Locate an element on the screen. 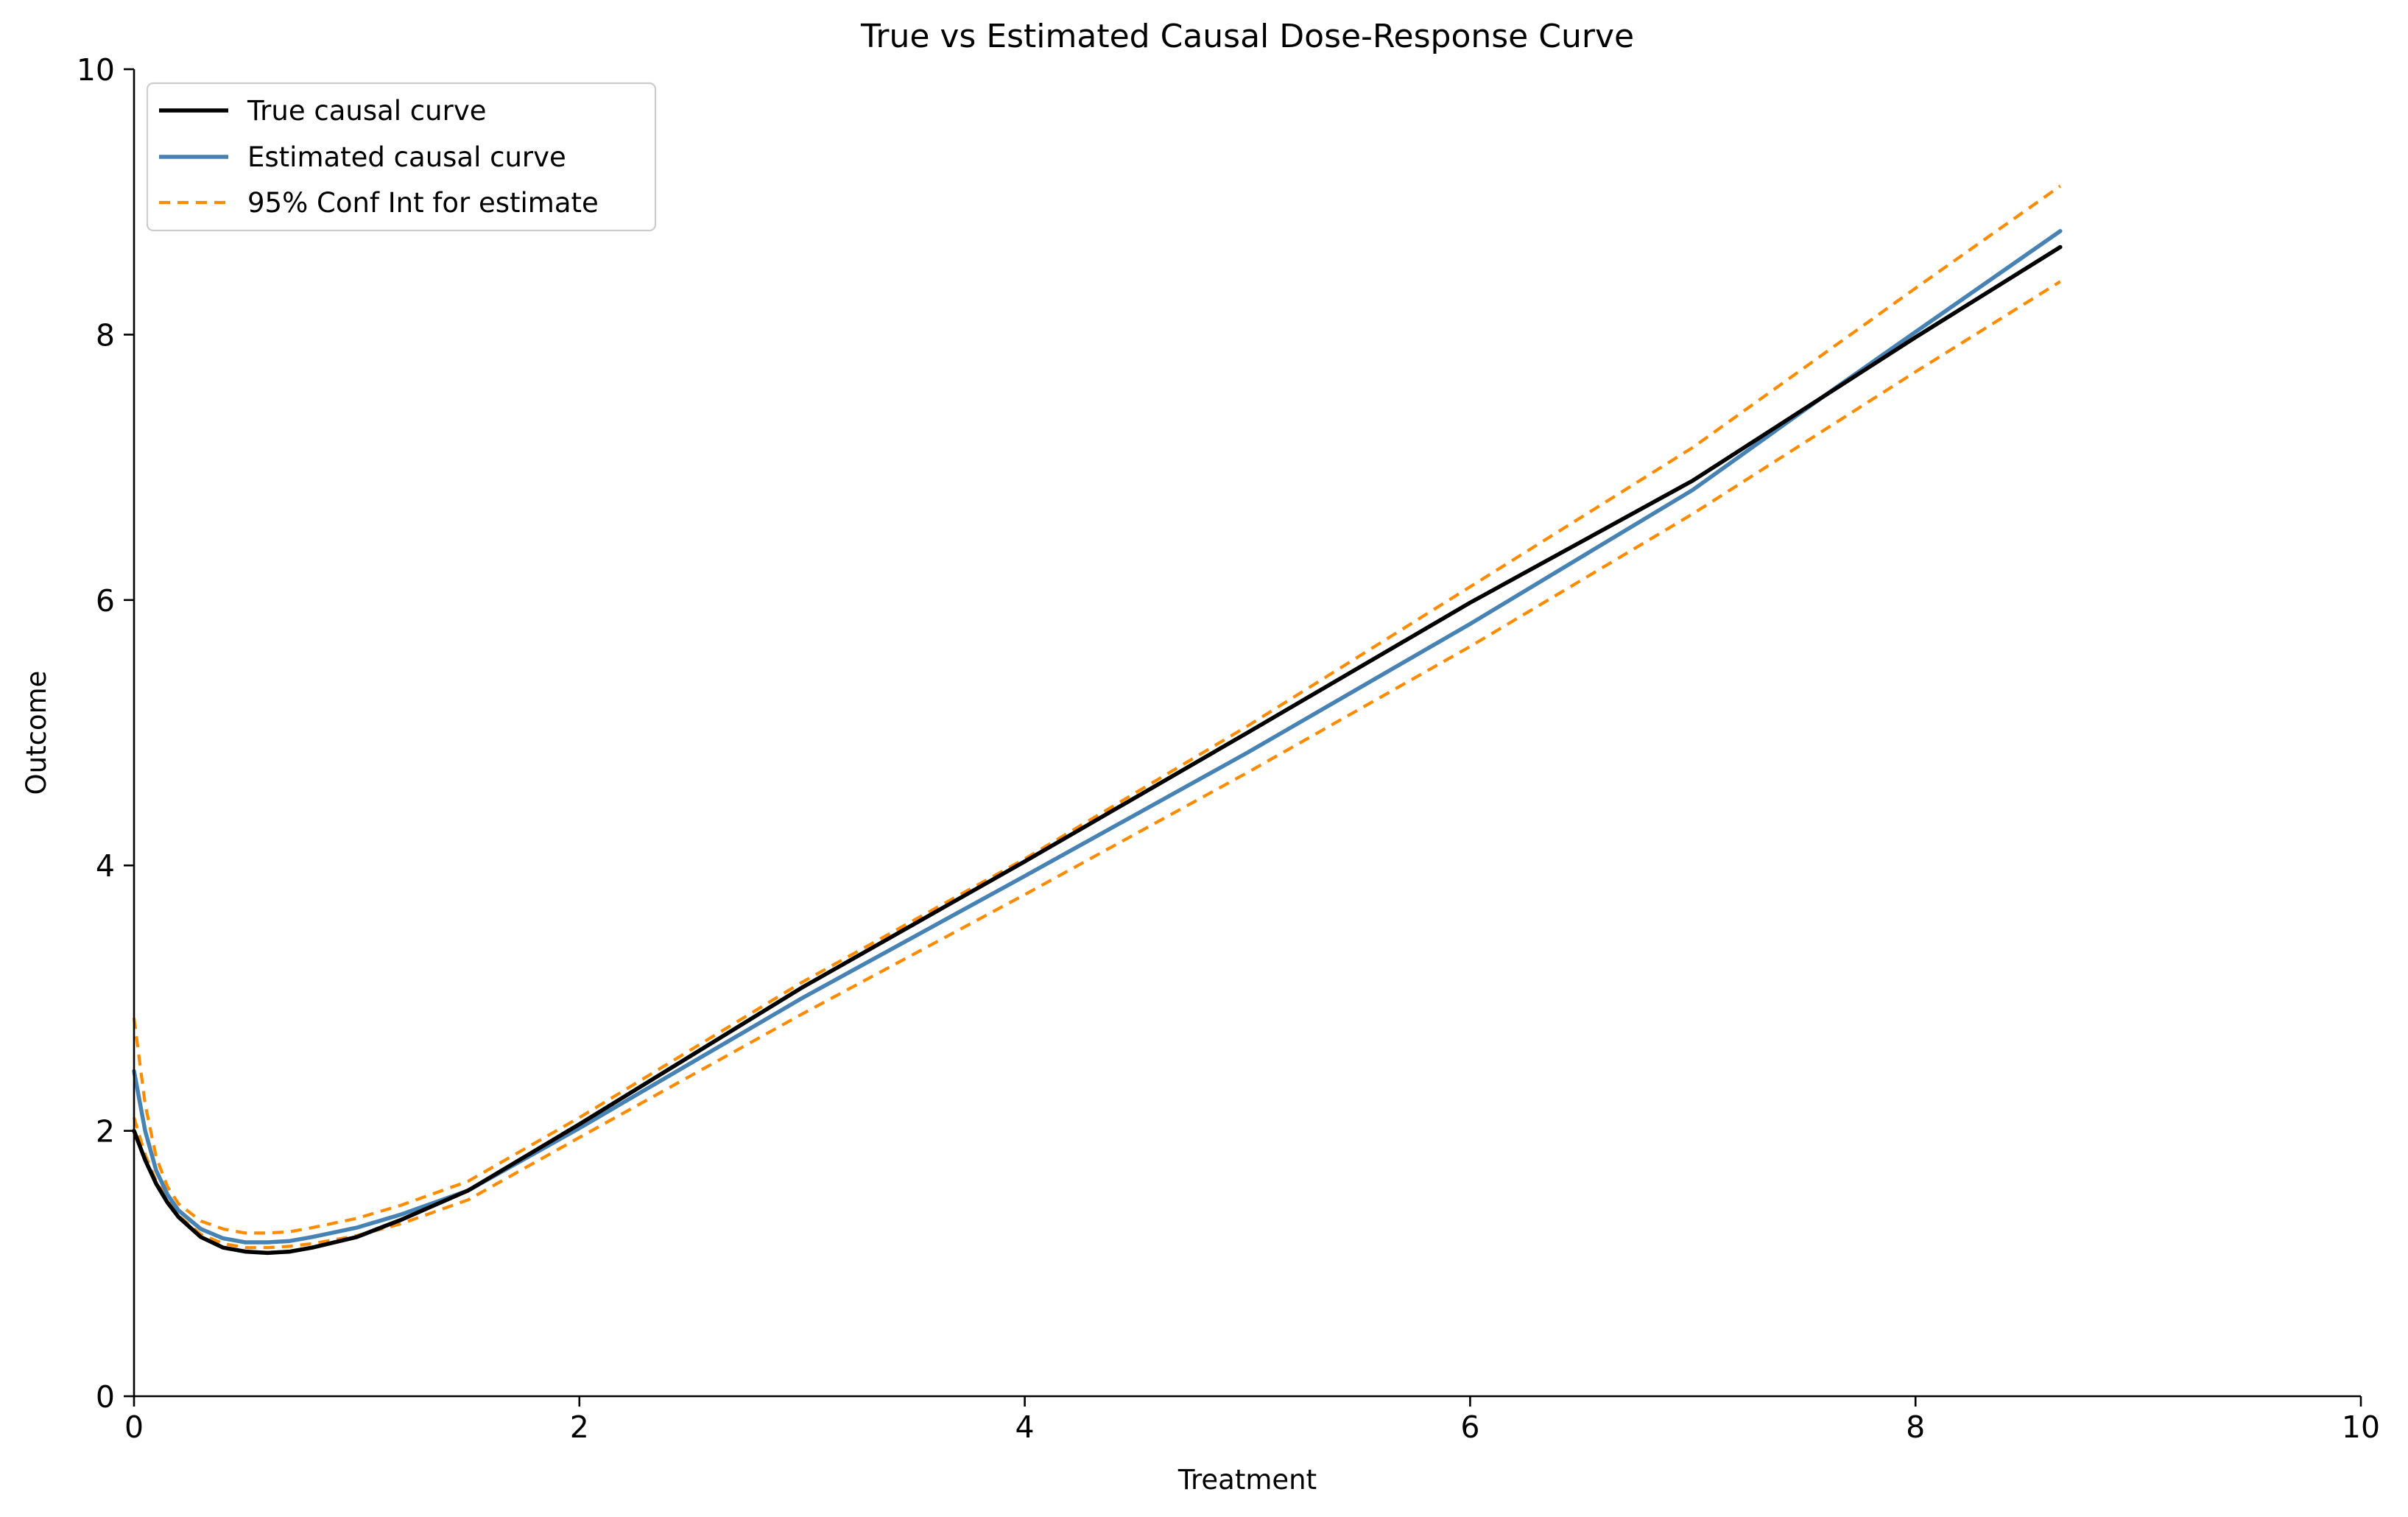 This screenshot has height=1517, width=2408. y-tick-label: 0 is located at coordinates (105, 1397).